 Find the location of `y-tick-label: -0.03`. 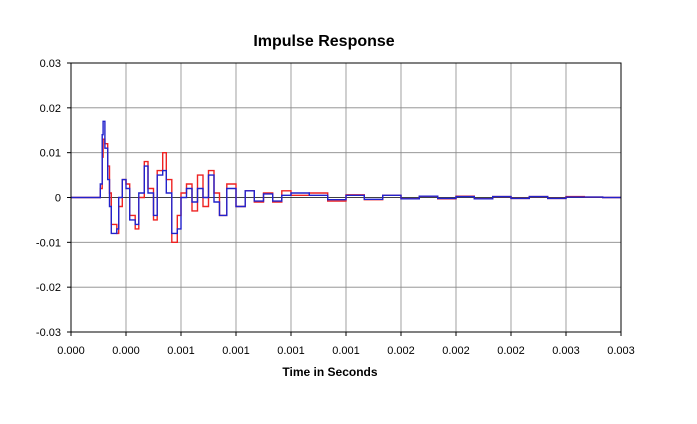

y-tick-label: -0.03 is located at coordinates (48, 333).